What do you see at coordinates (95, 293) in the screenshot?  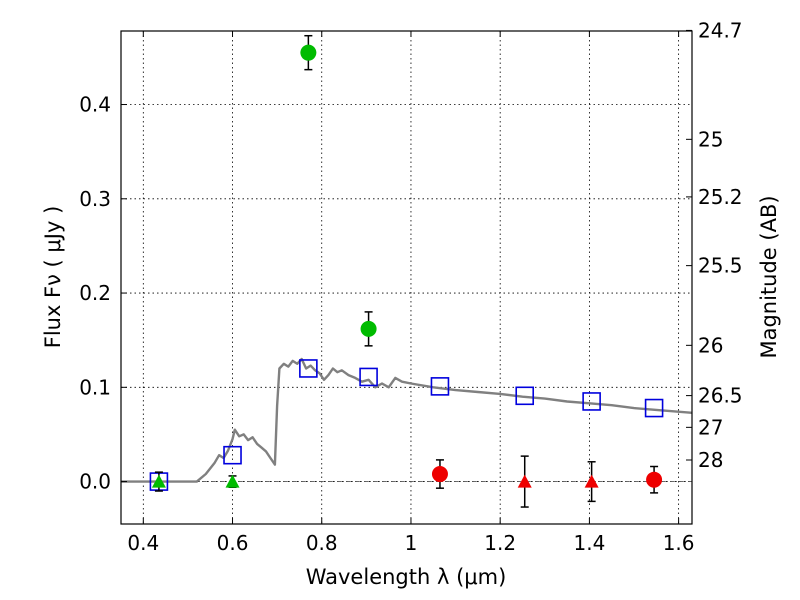 I see `y-tick-label: 0.2` at bounding box center [95, 293].